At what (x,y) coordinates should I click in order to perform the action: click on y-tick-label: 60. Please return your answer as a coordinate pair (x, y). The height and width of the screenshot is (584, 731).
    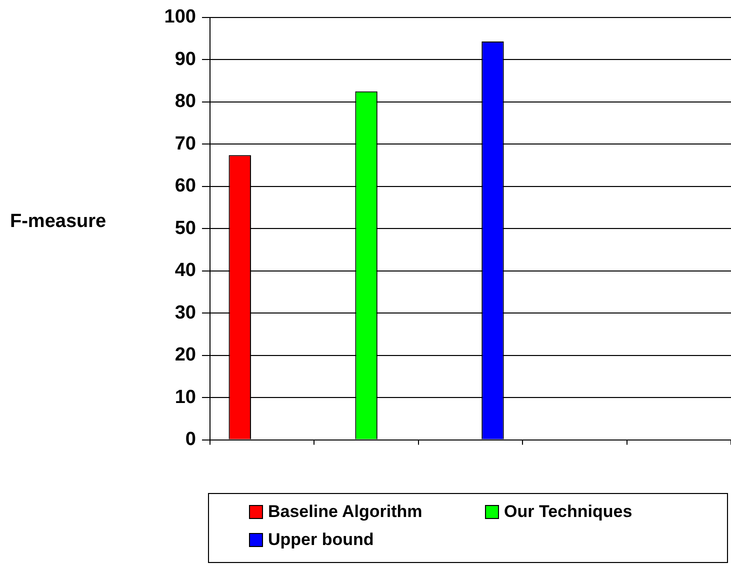
    Looking at the image, I should click on (185, 186).